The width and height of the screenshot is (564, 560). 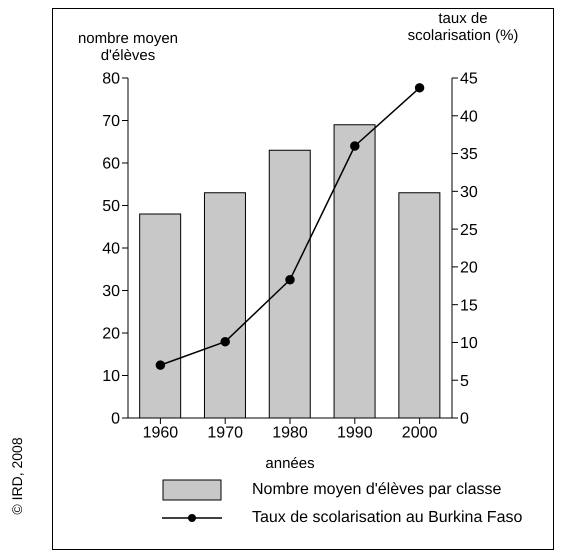 I want to click on y2-tick-label: 10, so click(x=469, y=343).